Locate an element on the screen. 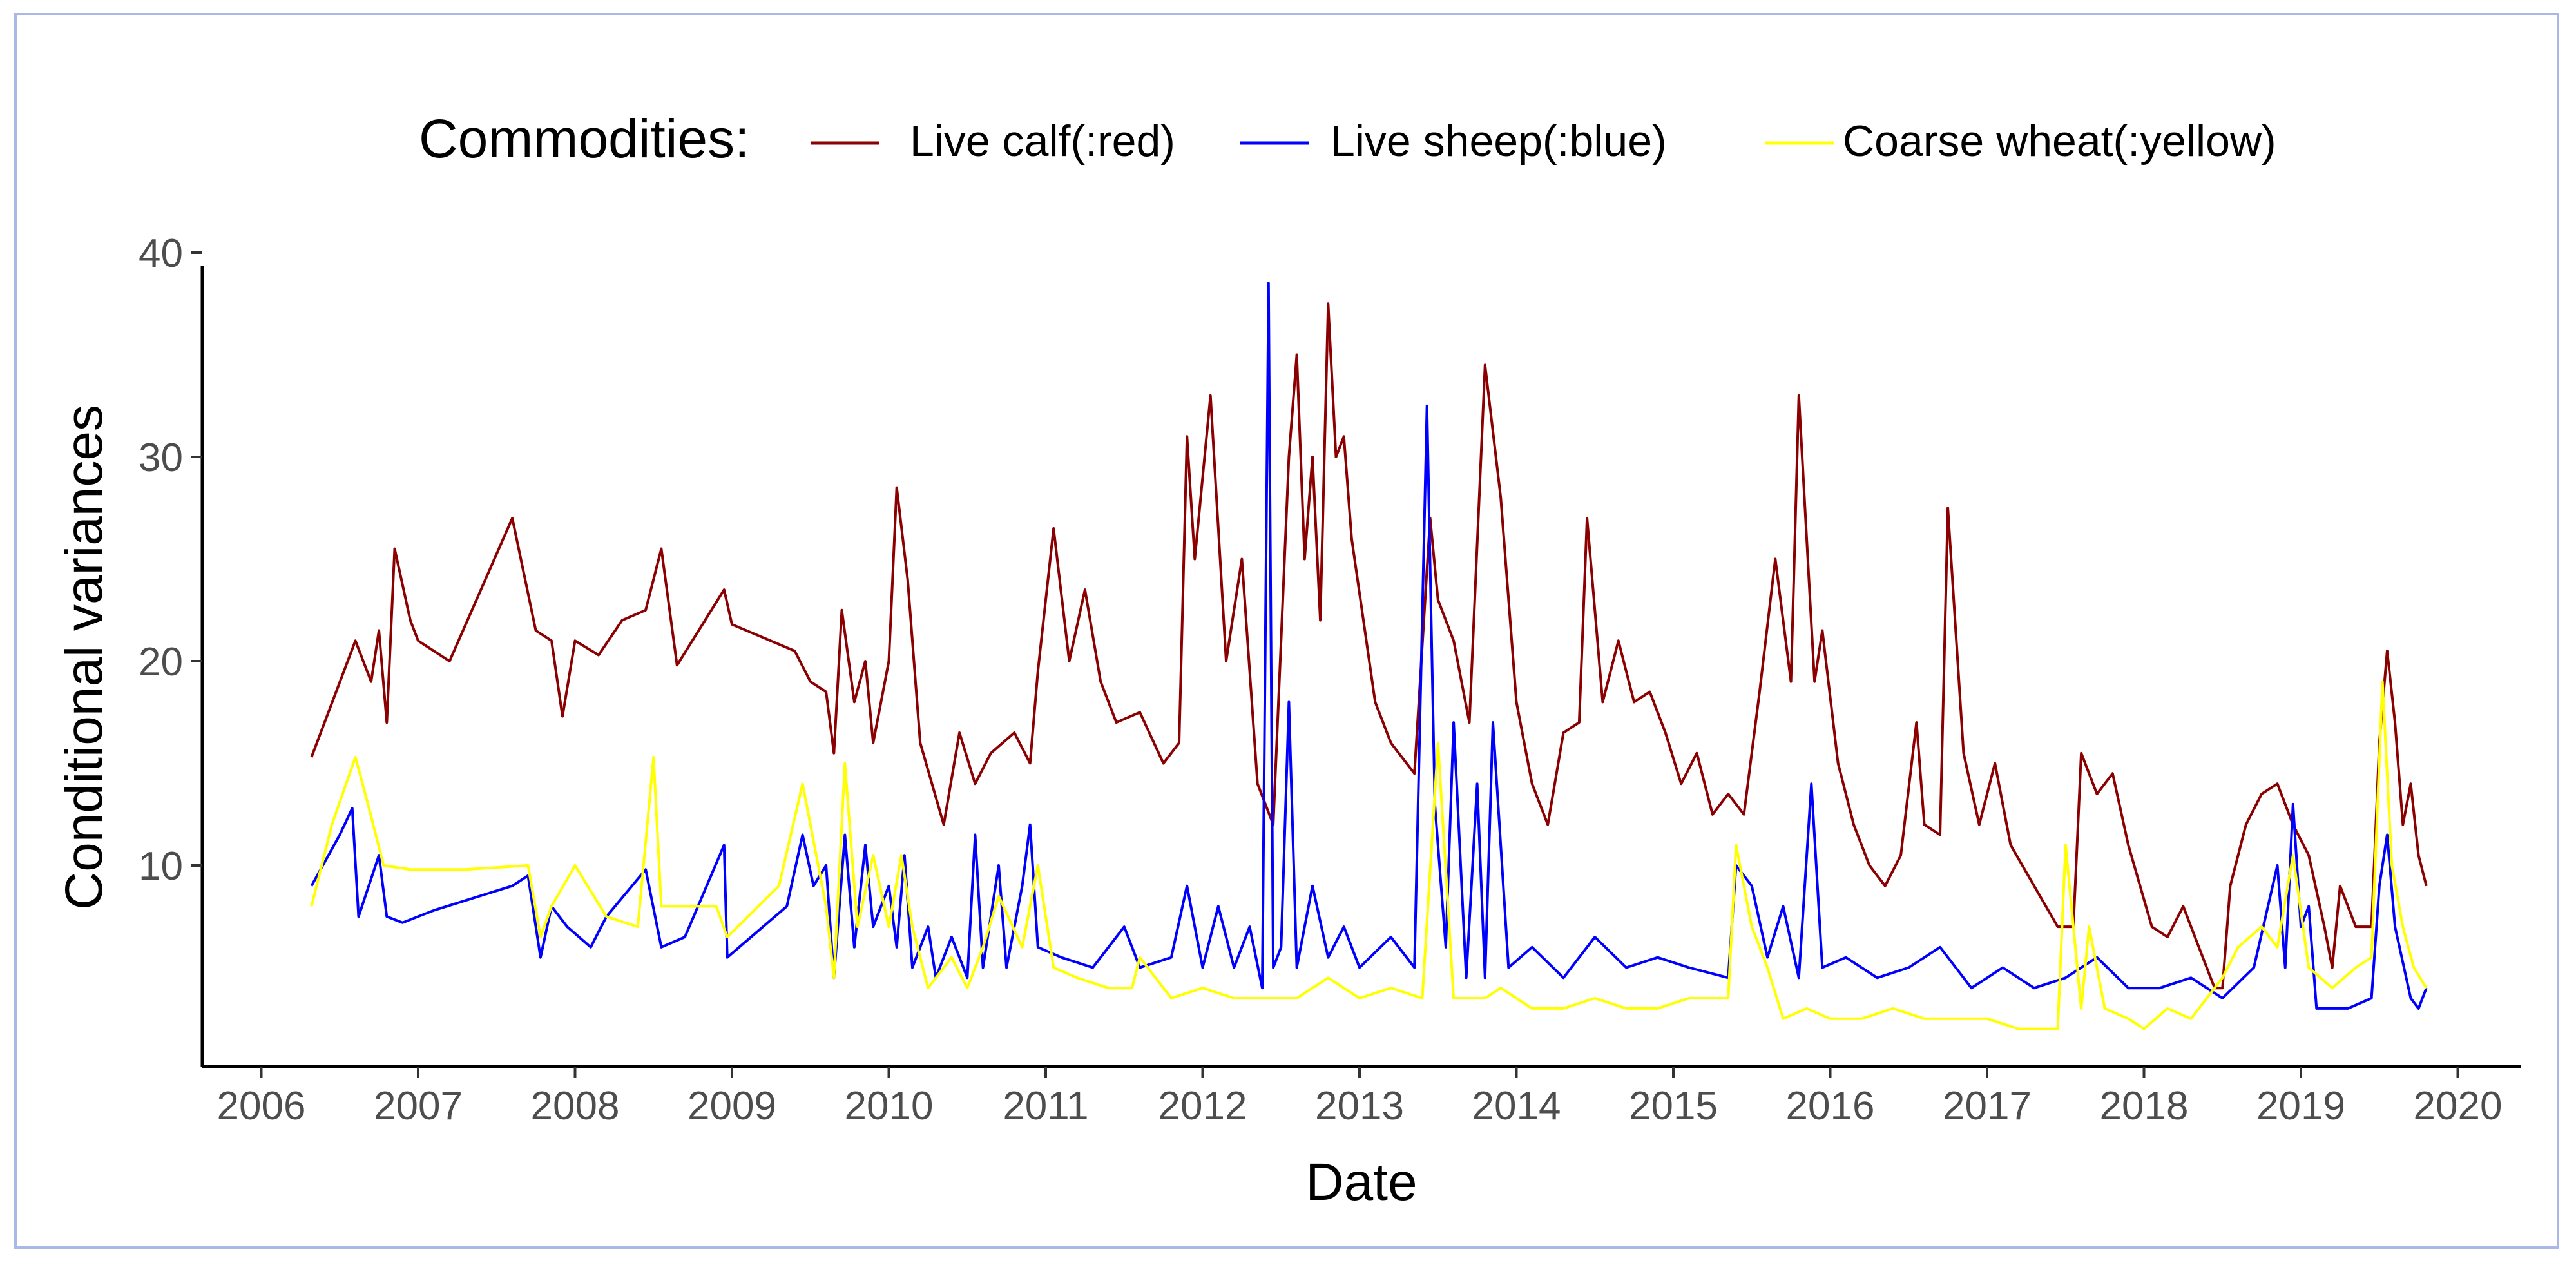 The image size is (2576, 1265). x-tick-label: 2012 is located at coordinates (1202, 1106).